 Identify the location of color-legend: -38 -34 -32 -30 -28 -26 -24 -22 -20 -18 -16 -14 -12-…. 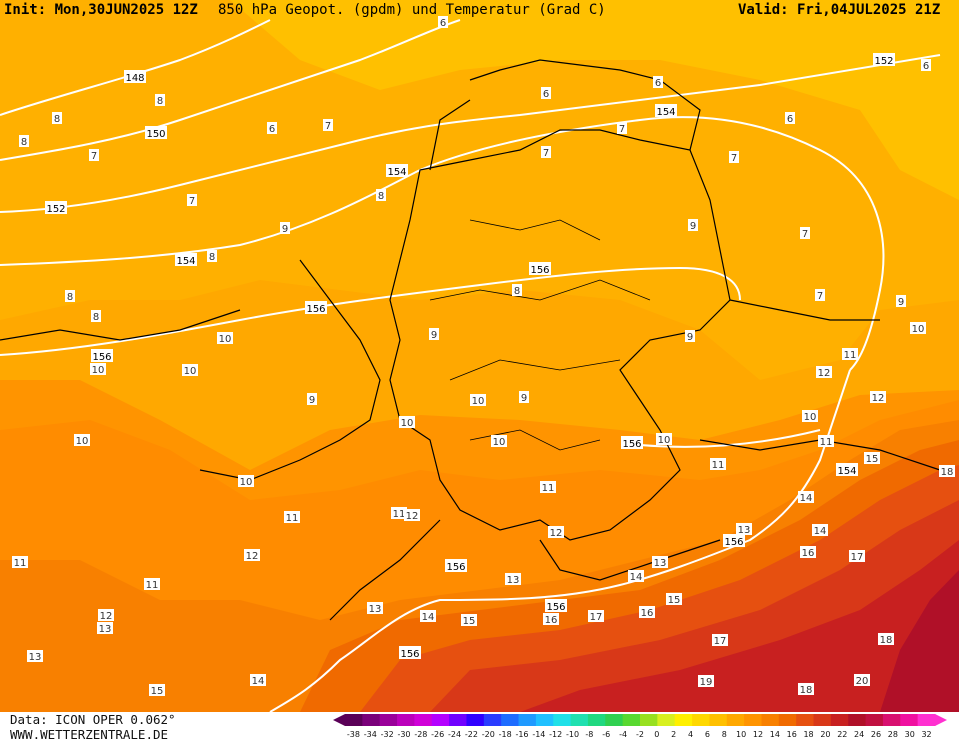
(640, 726).